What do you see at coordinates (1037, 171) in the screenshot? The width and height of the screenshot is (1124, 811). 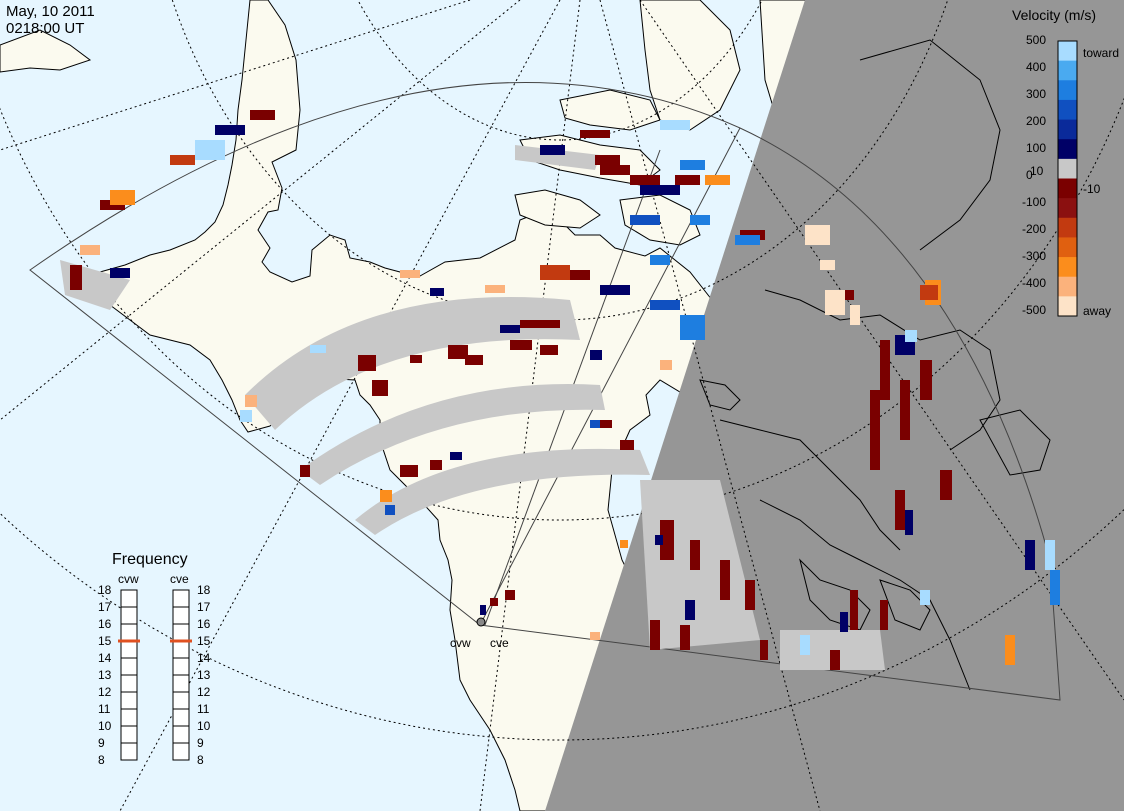 I see `colorbar-tick-label: 10` at bounding box center [1037, 171].